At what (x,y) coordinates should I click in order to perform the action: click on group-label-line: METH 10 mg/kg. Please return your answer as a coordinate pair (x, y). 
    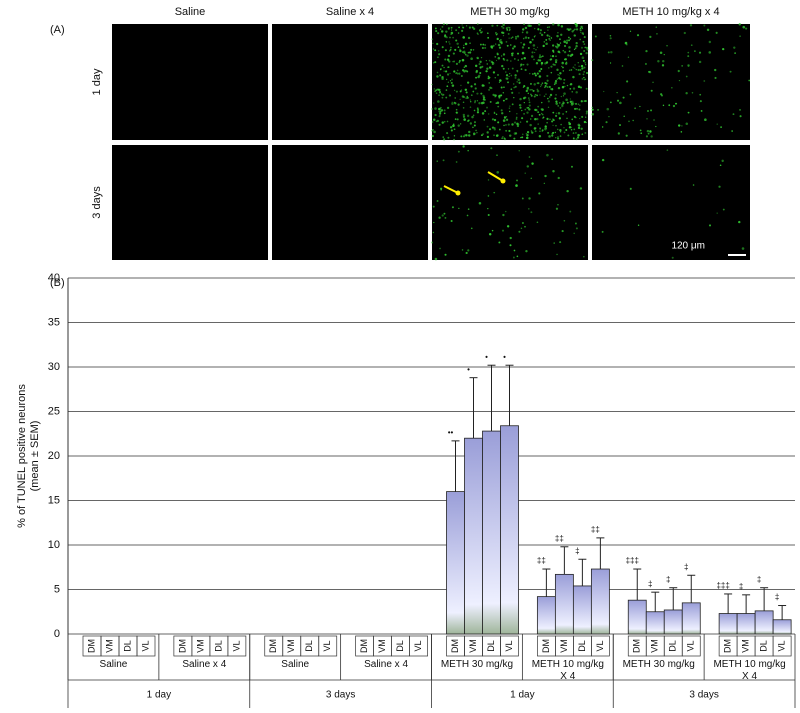
    Looking at the image, I should click on (568, 664).